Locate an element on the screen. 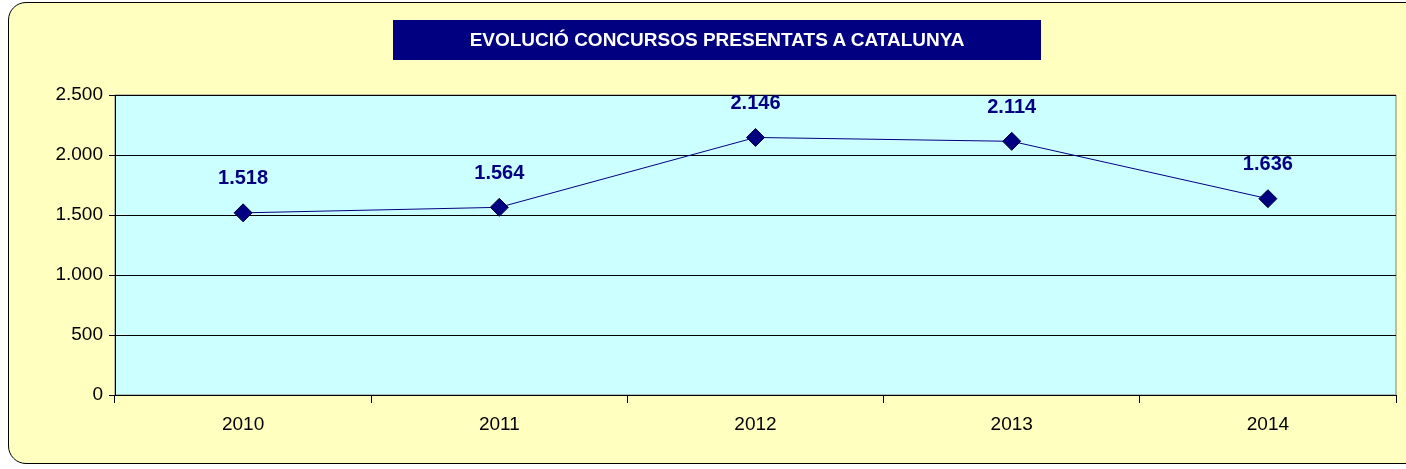  x-tick-label: 2014 is located at coordinates (1268, 423).